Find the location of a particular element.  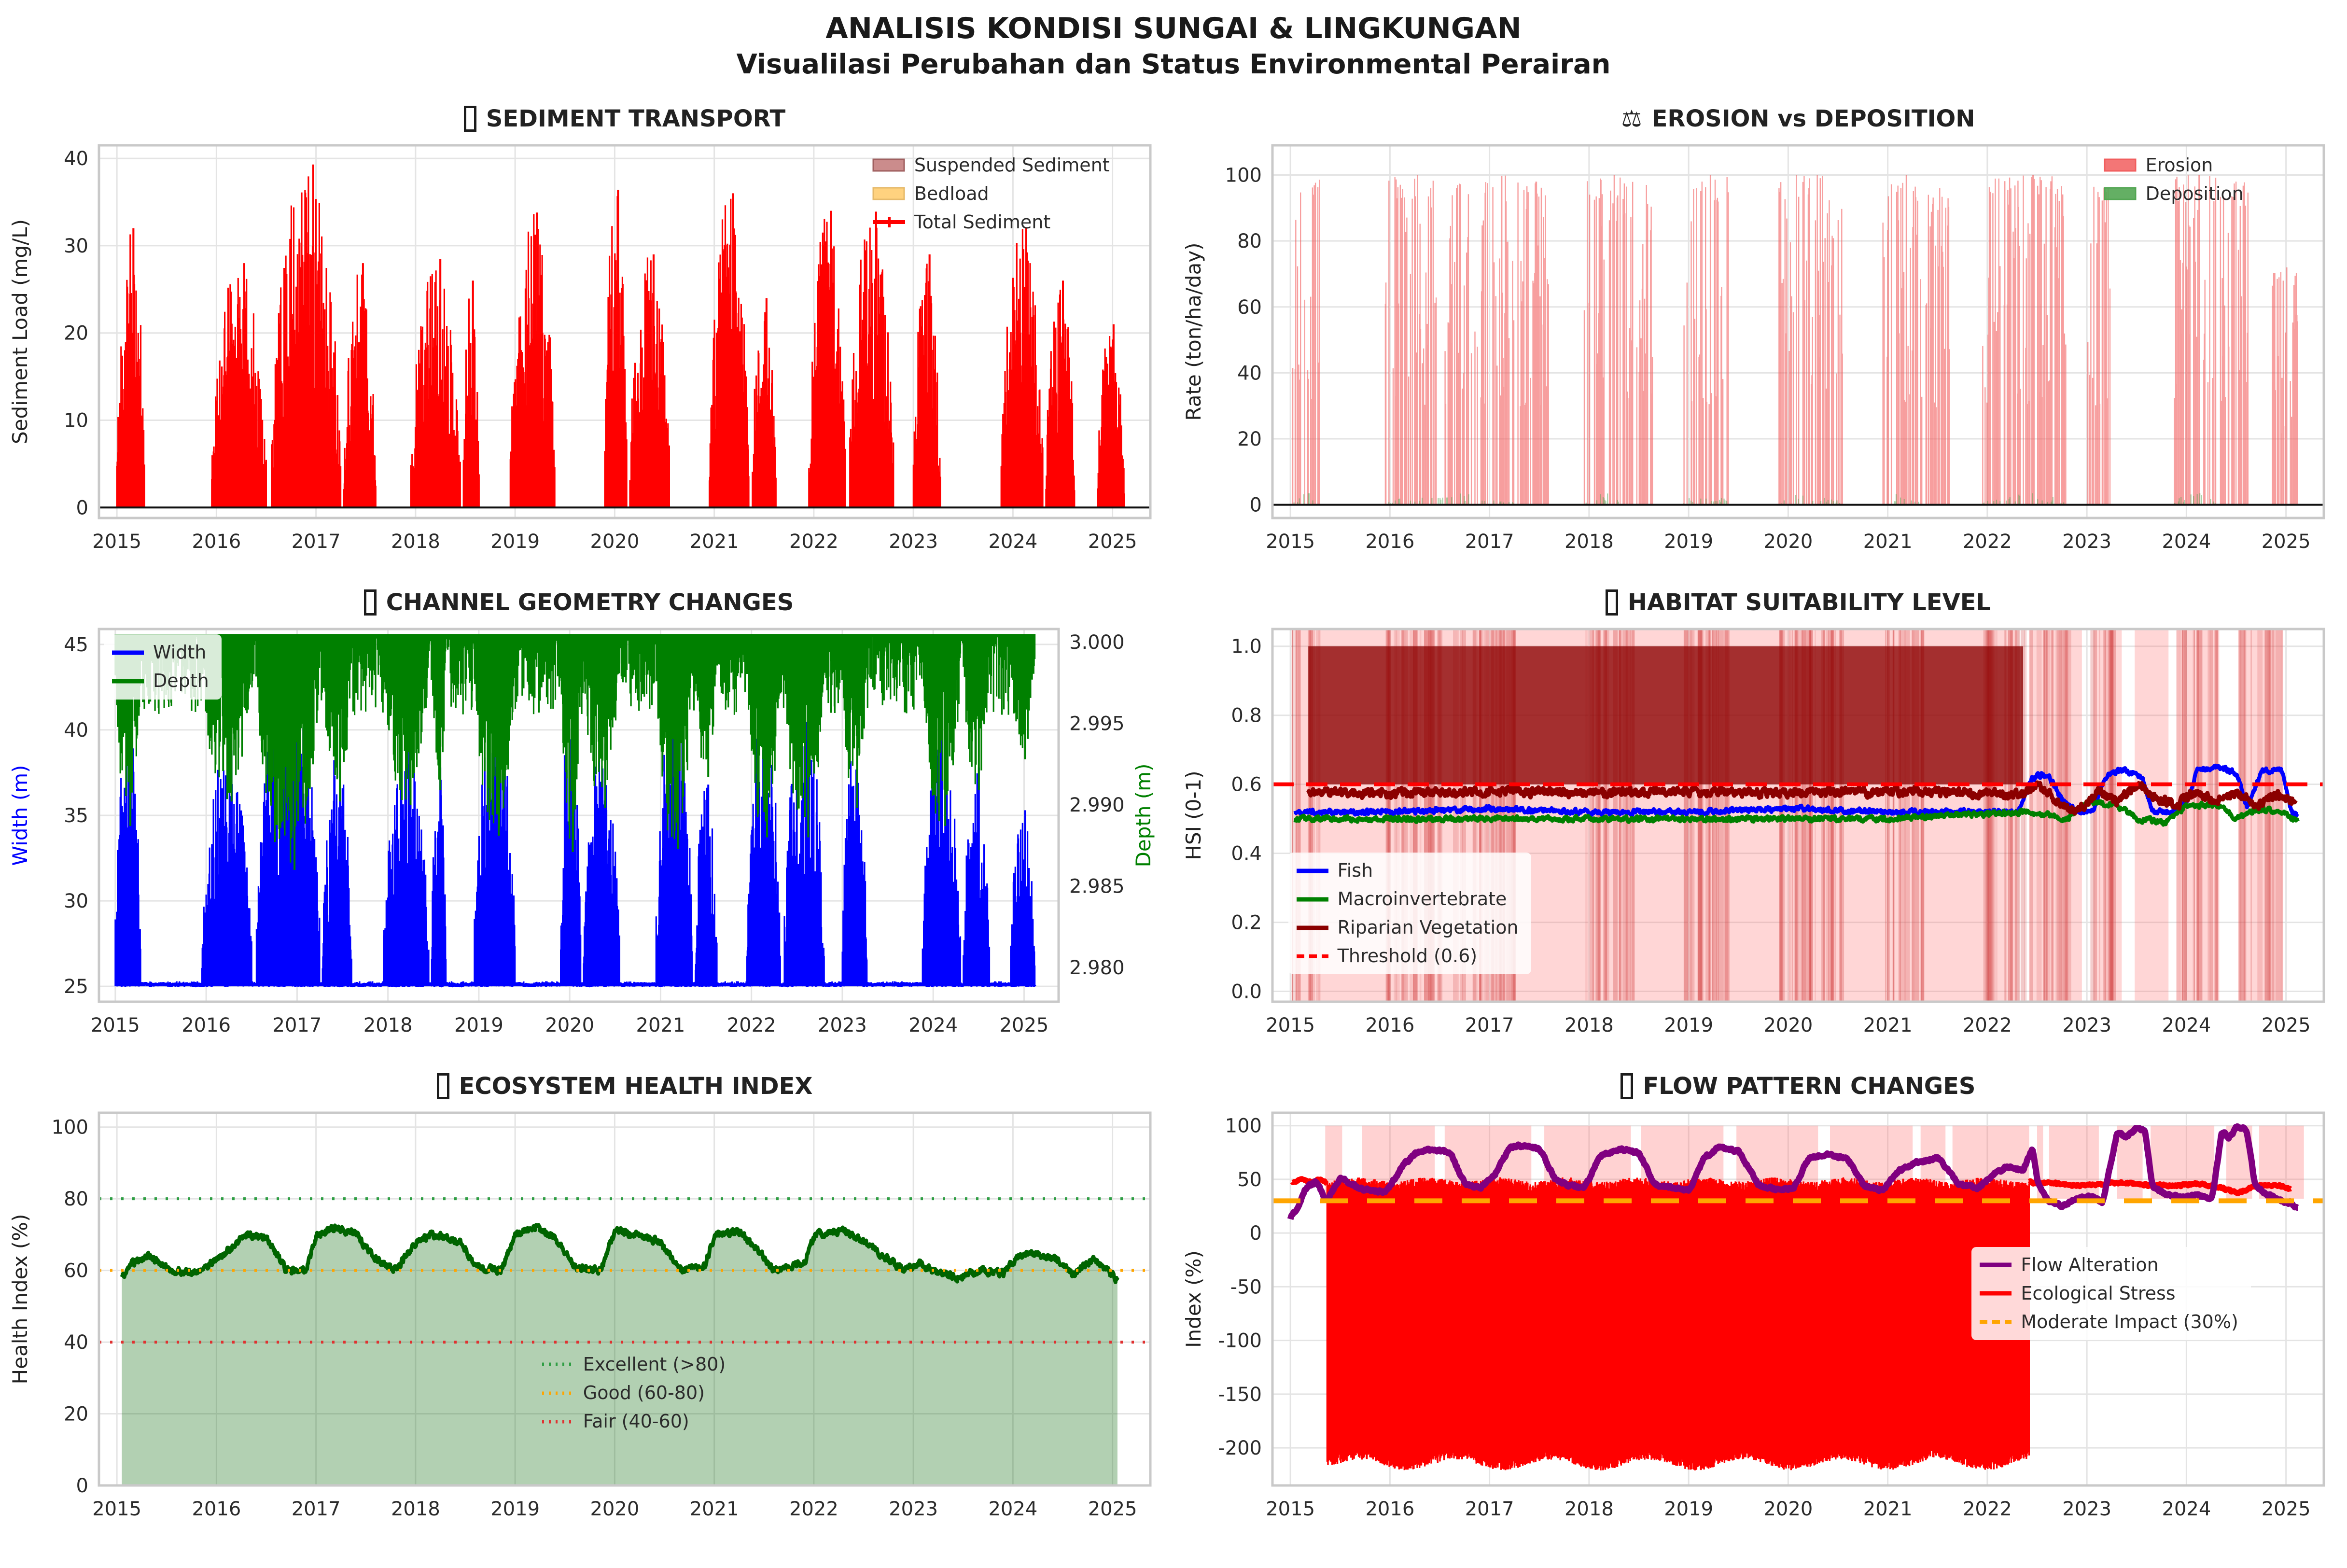

series-ecological-stress-late is located at coordinates (2160, 1187).